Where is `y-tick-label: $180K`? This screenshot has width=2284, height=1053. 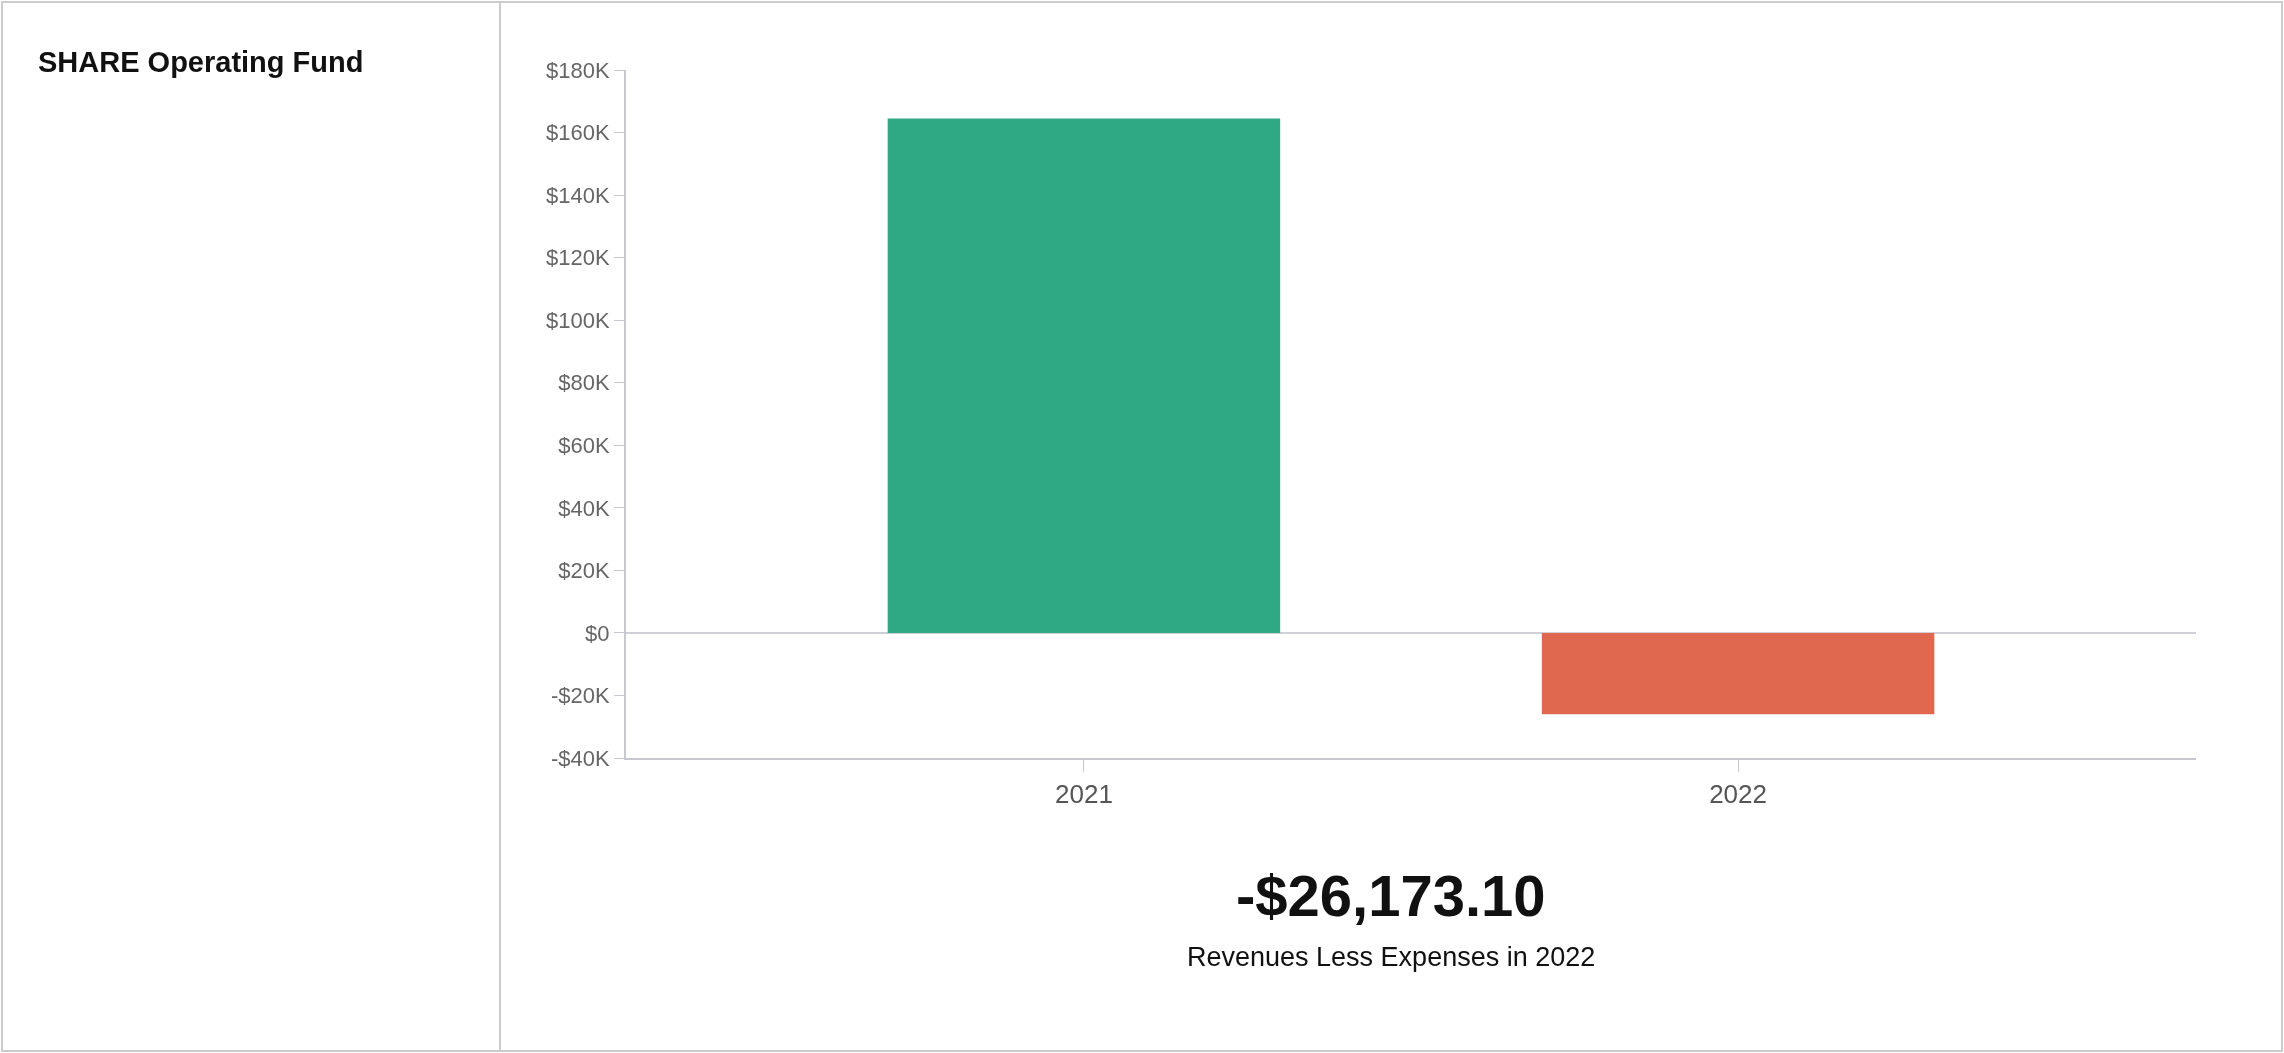 y-tick-label: $180K is located at coordinates (577, 70).